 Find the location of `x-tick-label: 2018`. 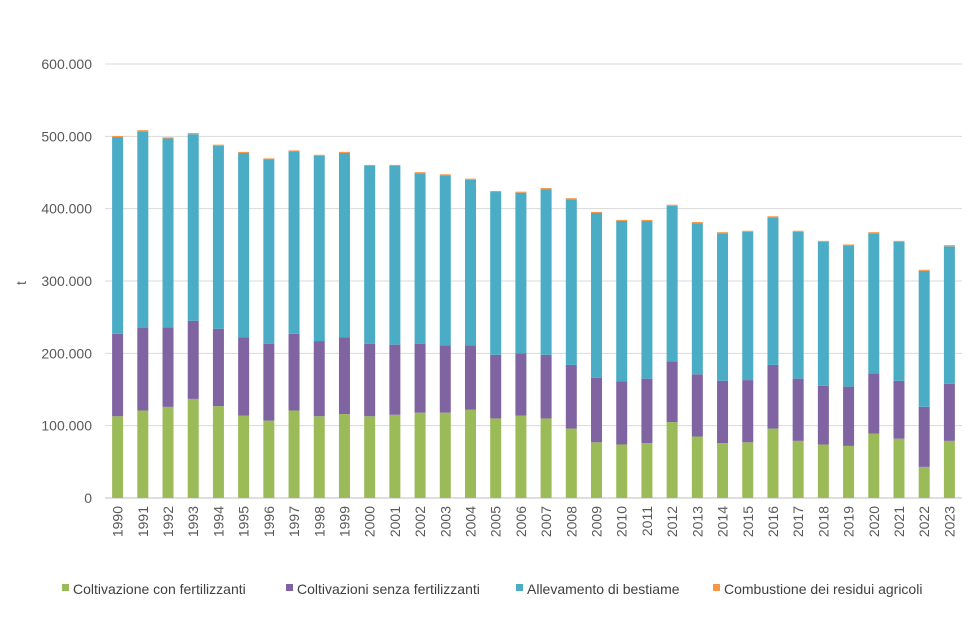

x-tick-label: 2018 is located at coordinates (823, 521).